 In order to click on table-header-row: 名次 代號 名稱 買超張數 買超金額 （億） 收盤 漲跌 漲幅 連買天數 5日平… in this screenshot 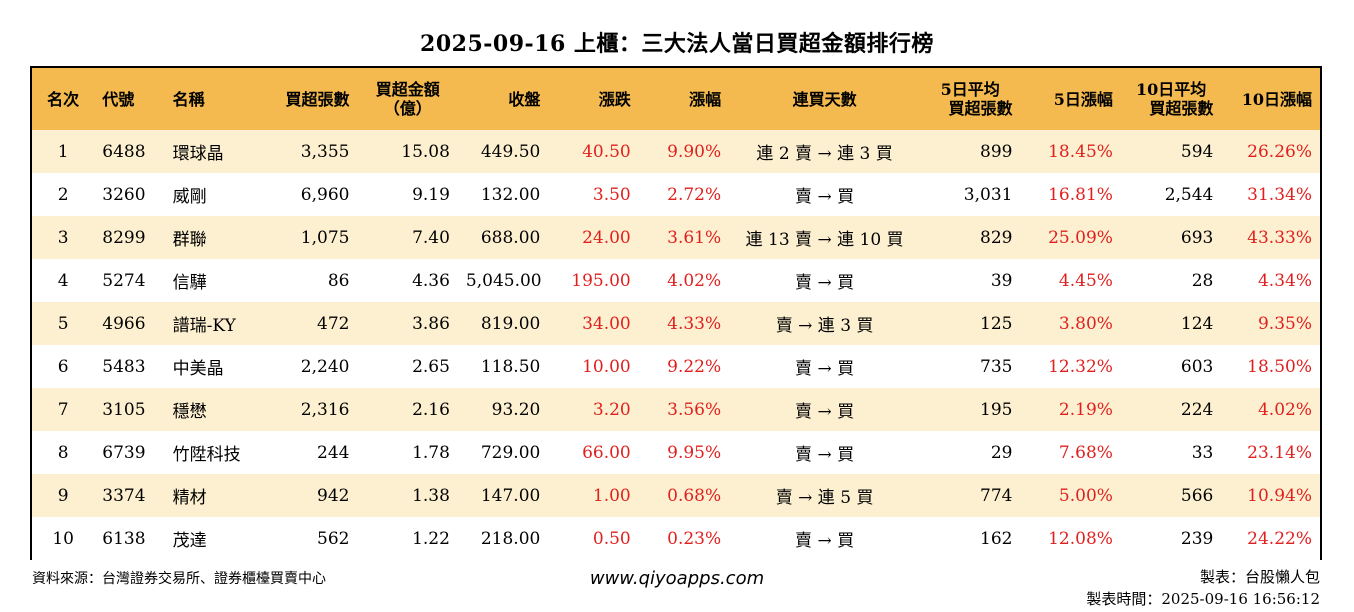, I will do `click(676, 99)`.